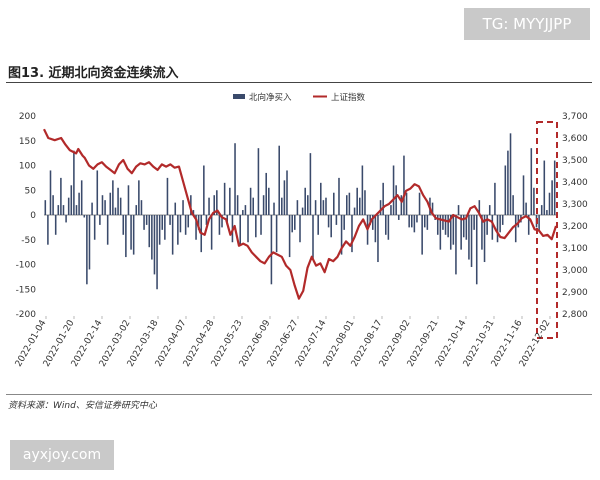  Describe the element at coordinates (299, 97) in the screenshot. I see `chart-legend: 北向净买入 上证指数` at that location.